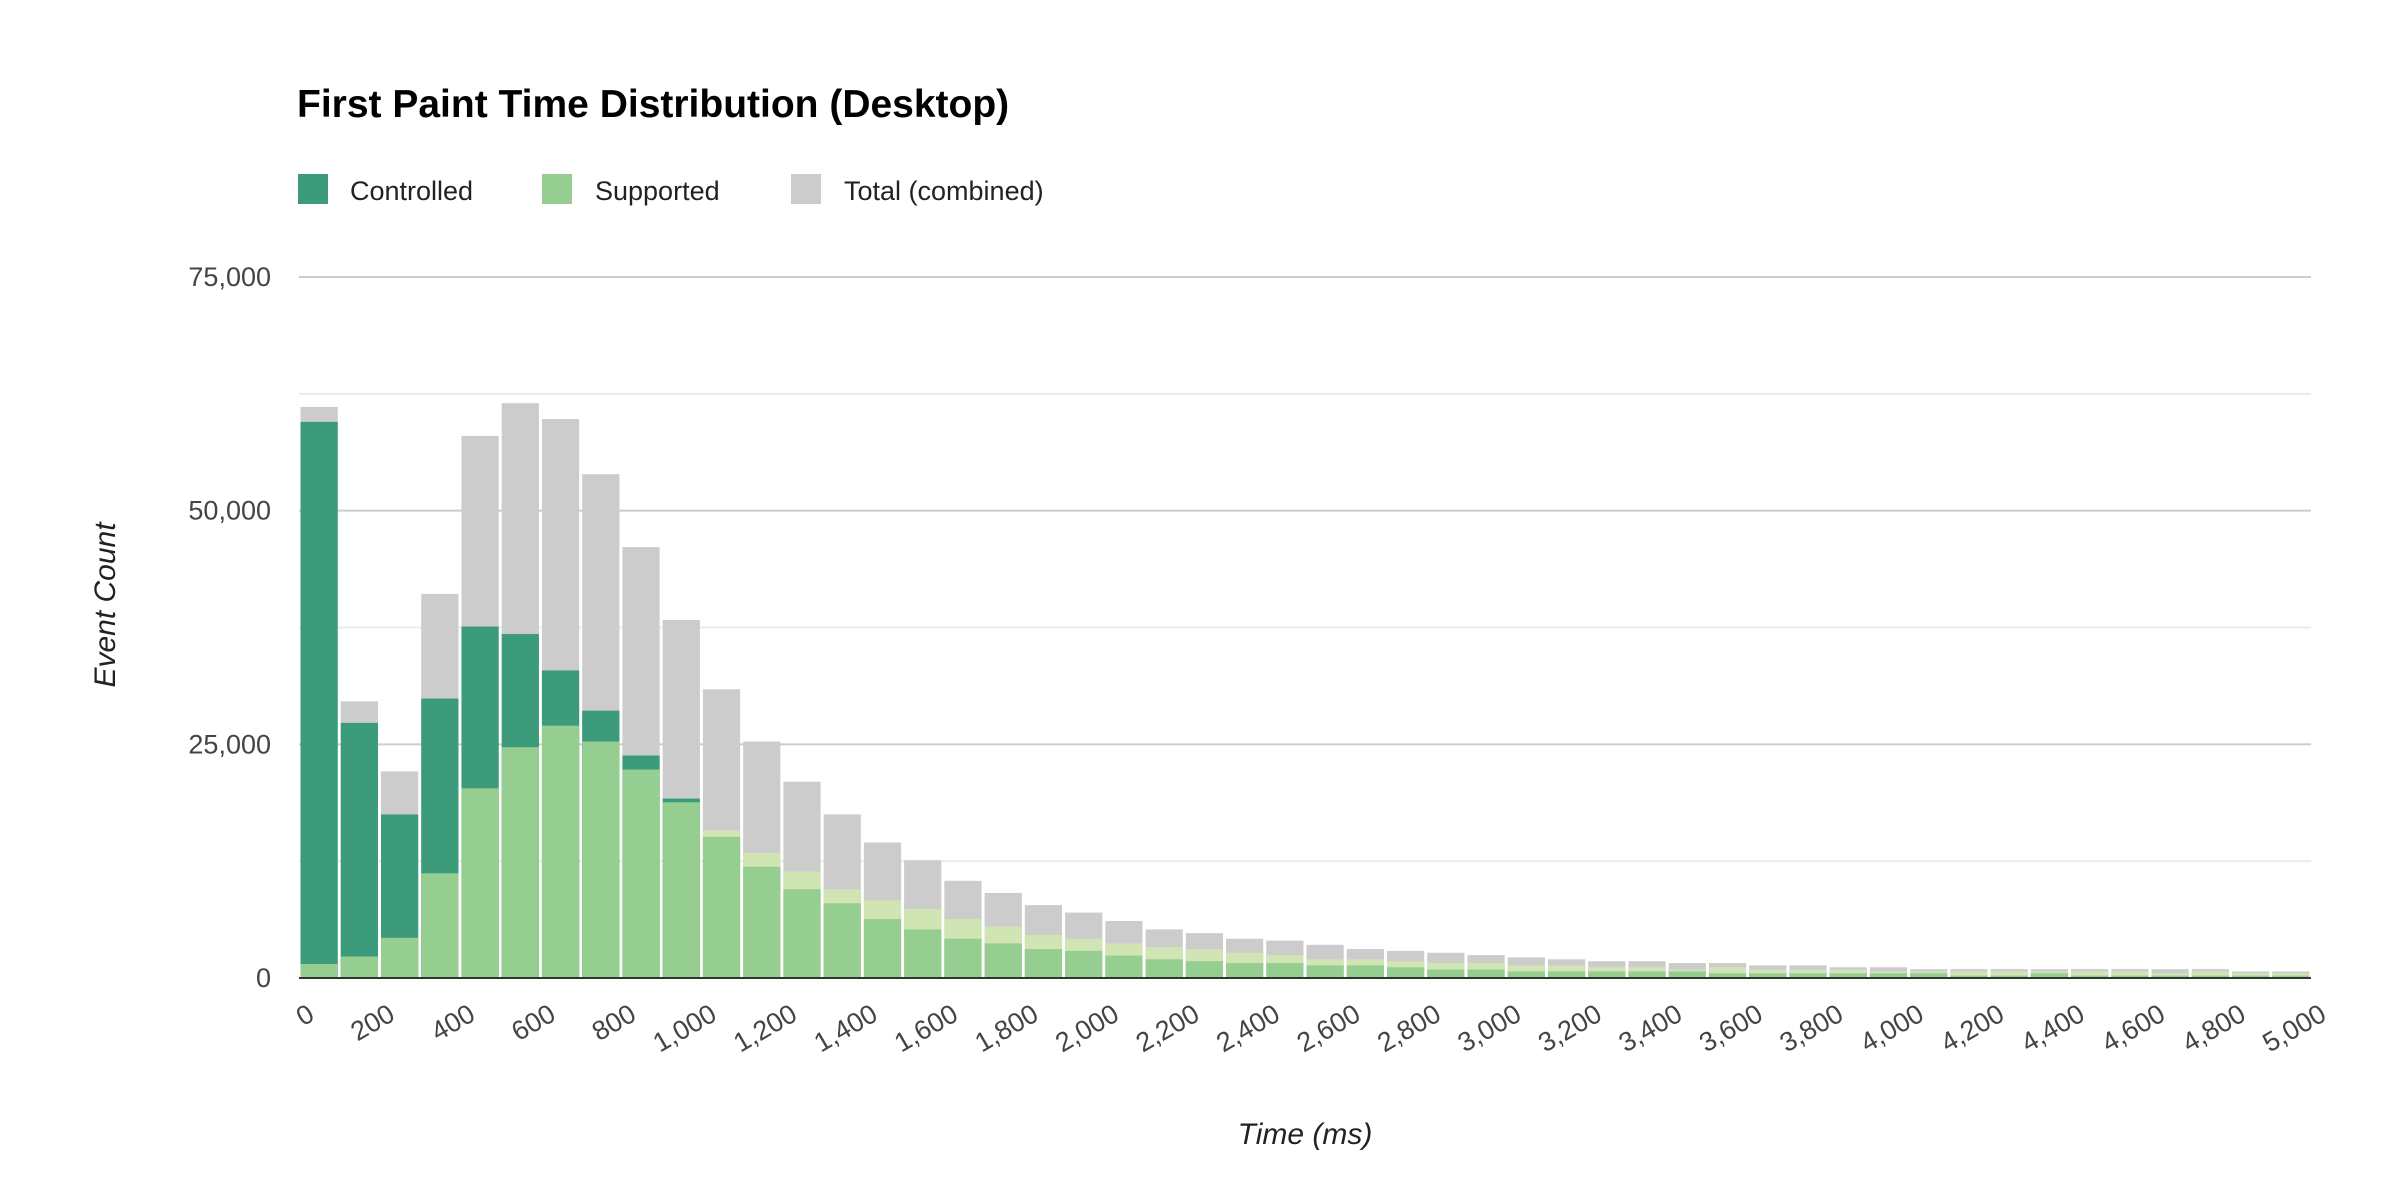 The image size is (2400, 1200). I want to click on legend: Controlled Supported Total (combined), so click(671, 190).